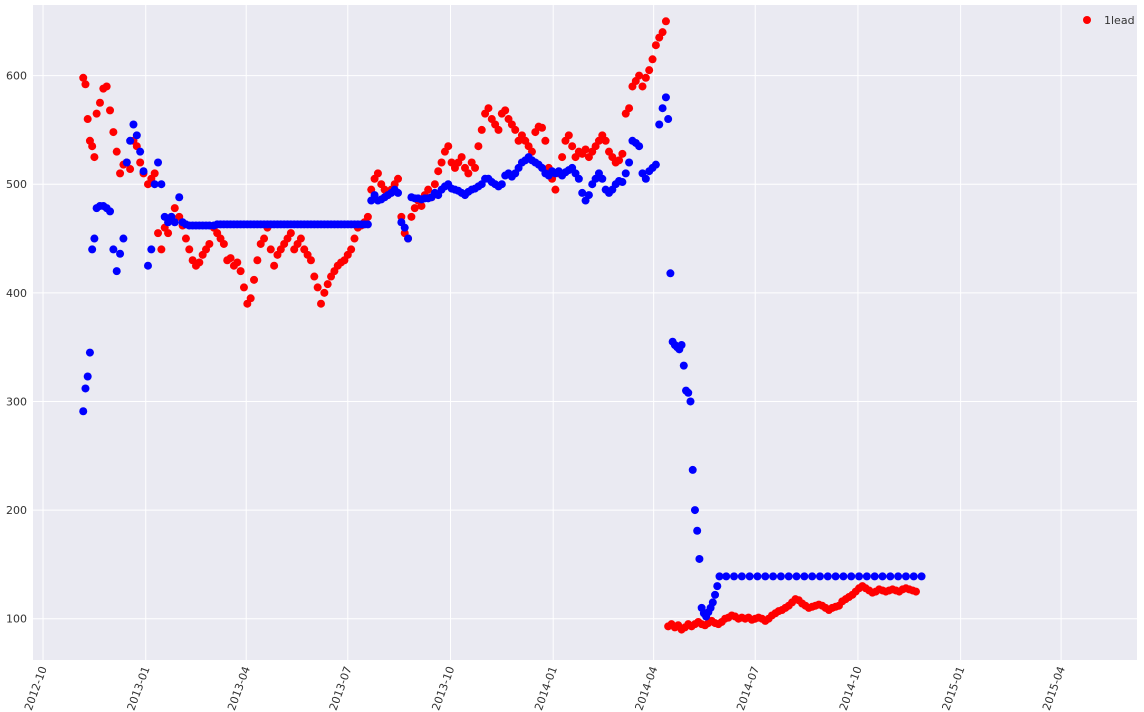 This screenshot has width=1144, height=712. I want to click on x-tick-label: 2015-01, so click(954, 688).